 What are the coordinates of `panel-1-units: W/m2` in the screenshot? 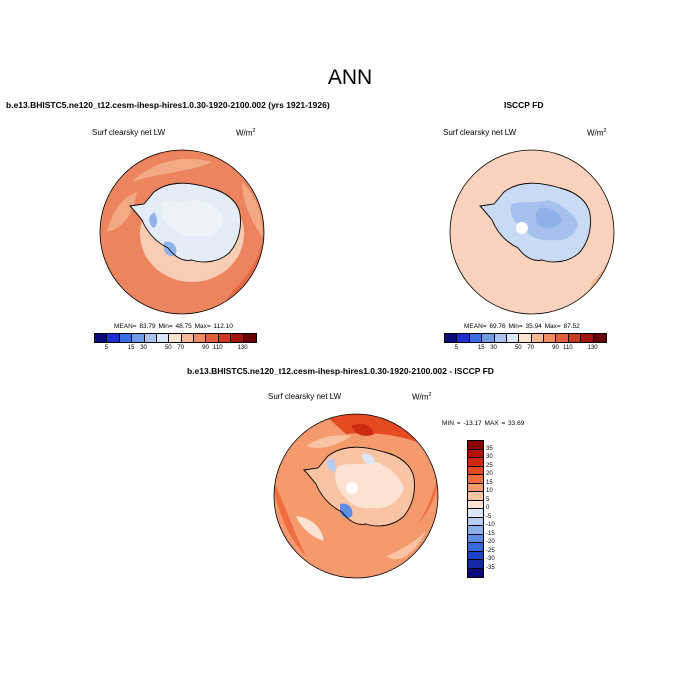 It's located at (246, 133).